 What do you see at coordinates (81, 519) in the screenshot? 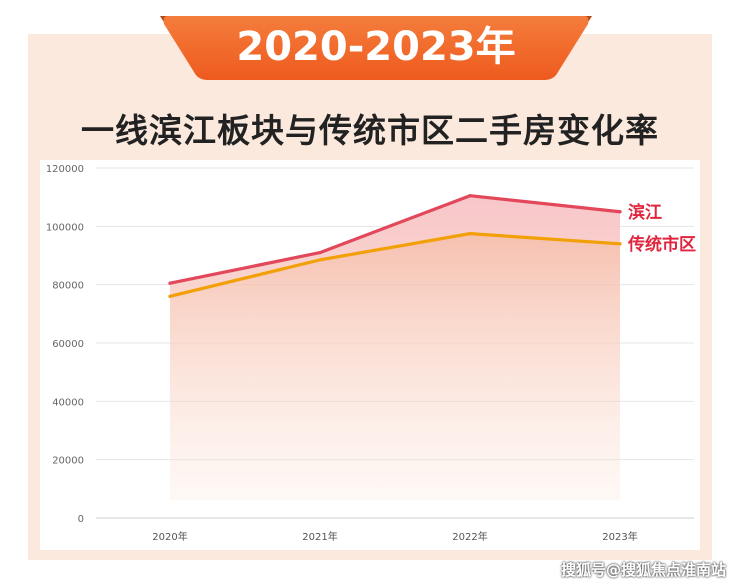
I see `y-tick-label: 0` at bounding box center [81, 519].